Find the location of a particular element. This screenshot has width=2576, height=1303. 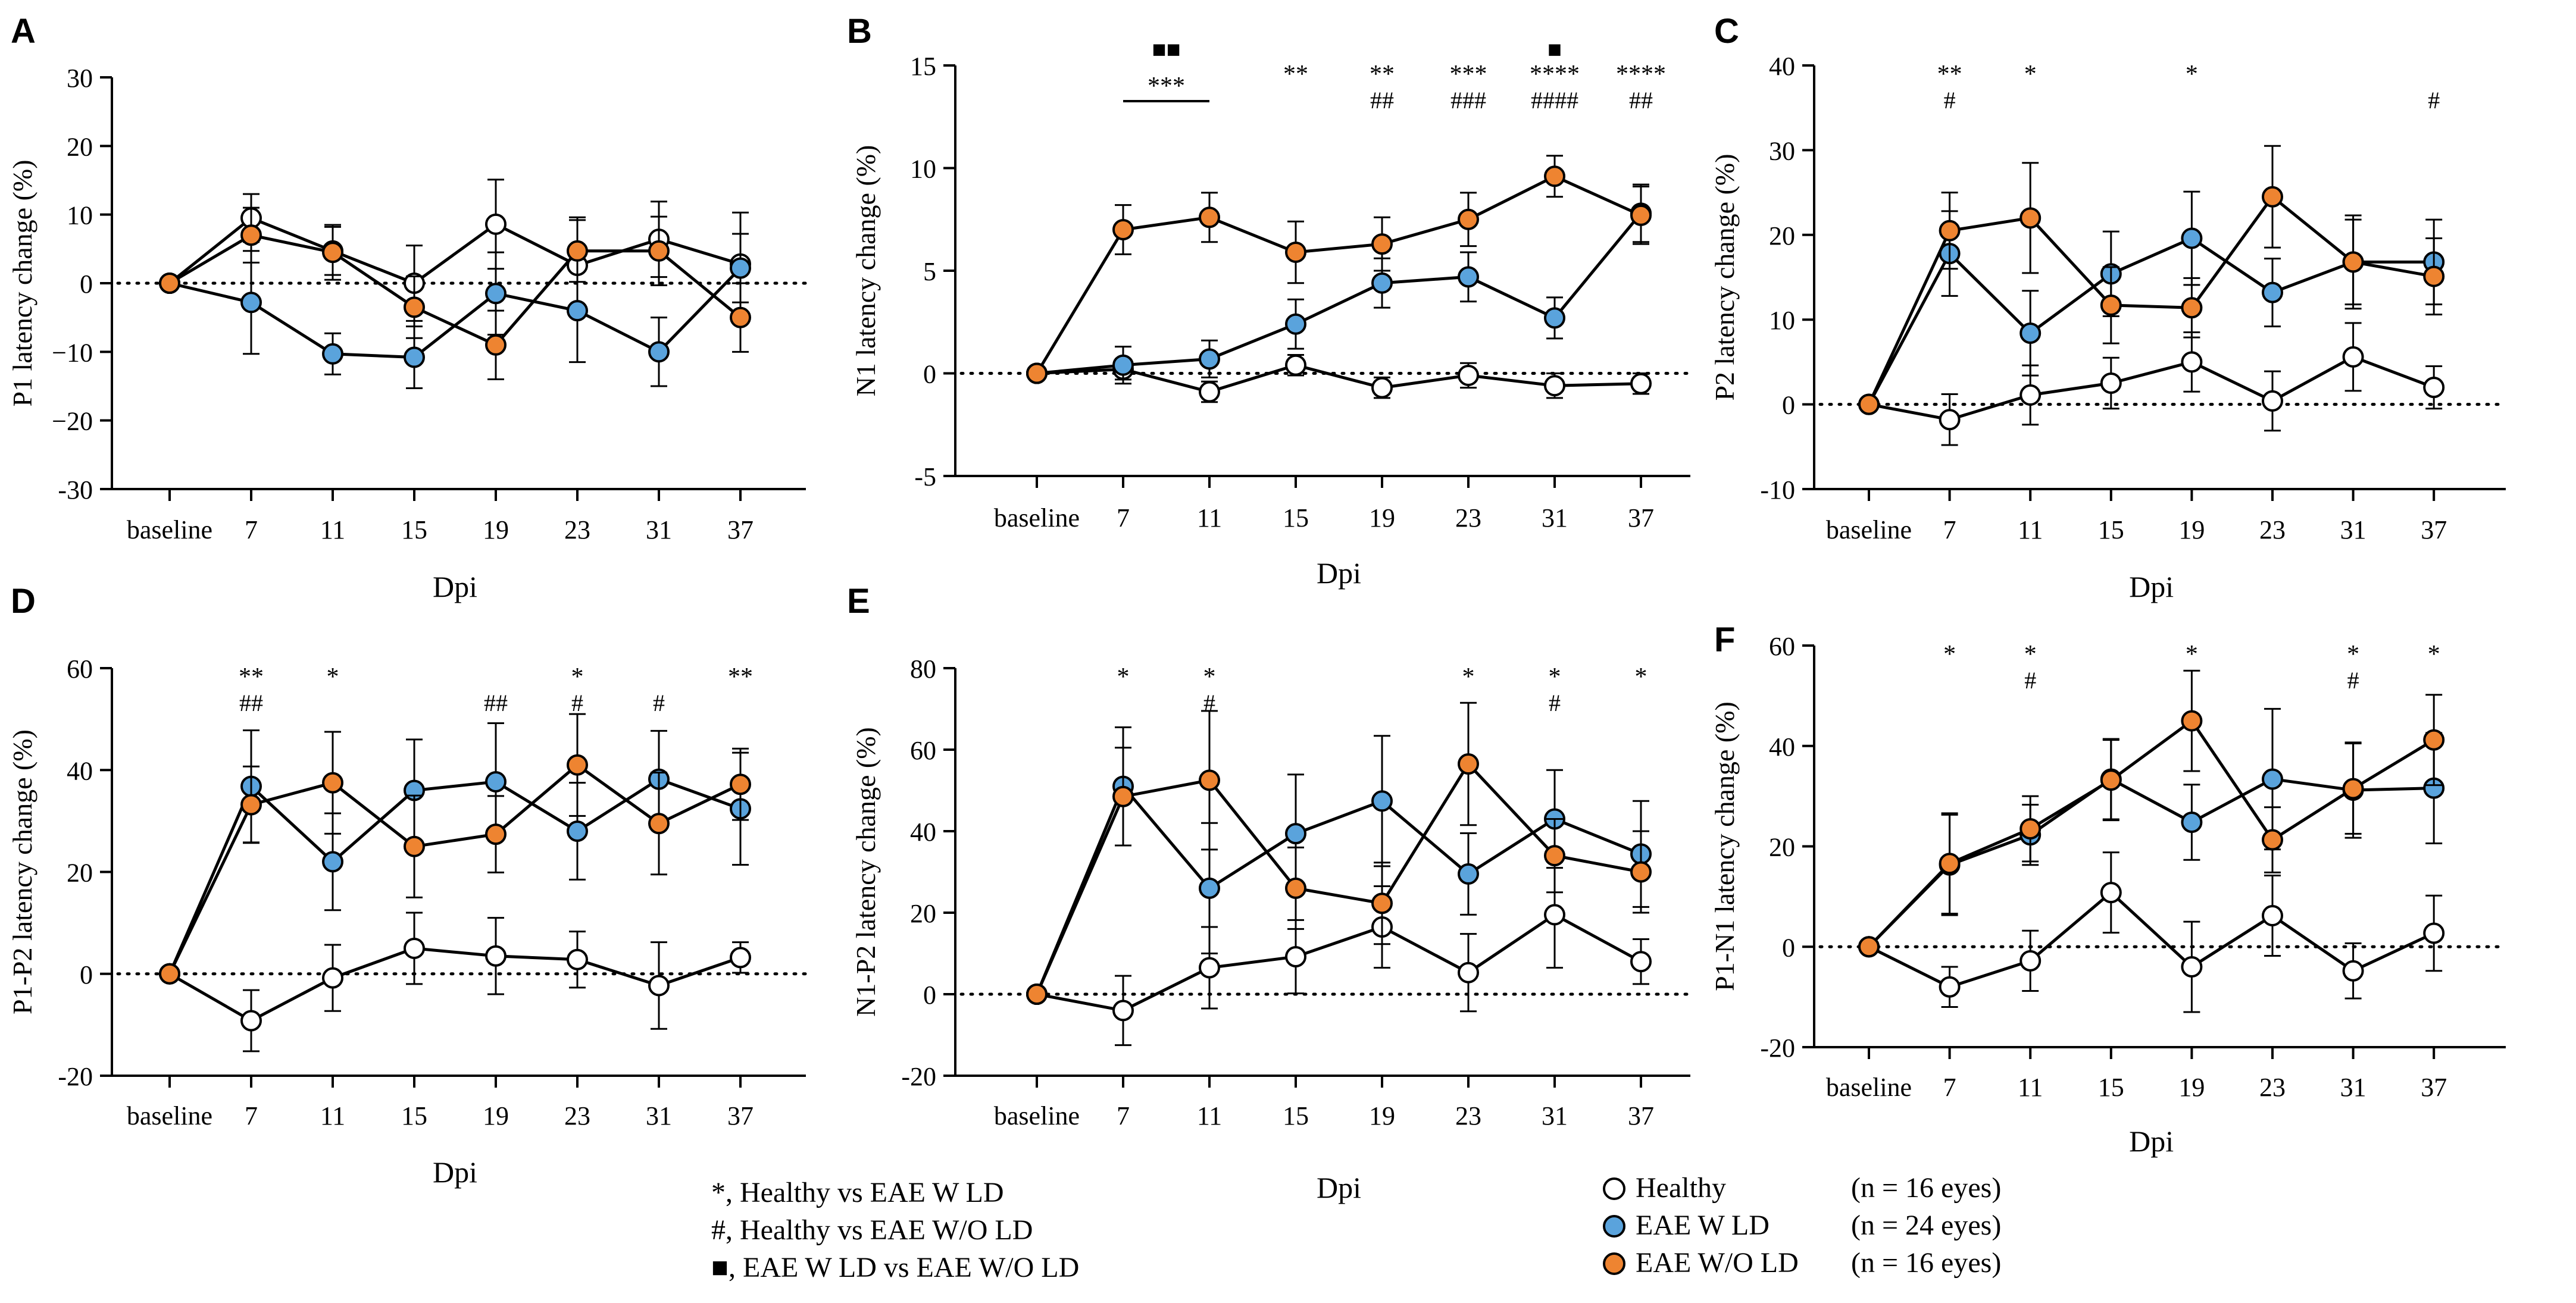

y-tick-label: -20 is located at coordinates (918, 1076).